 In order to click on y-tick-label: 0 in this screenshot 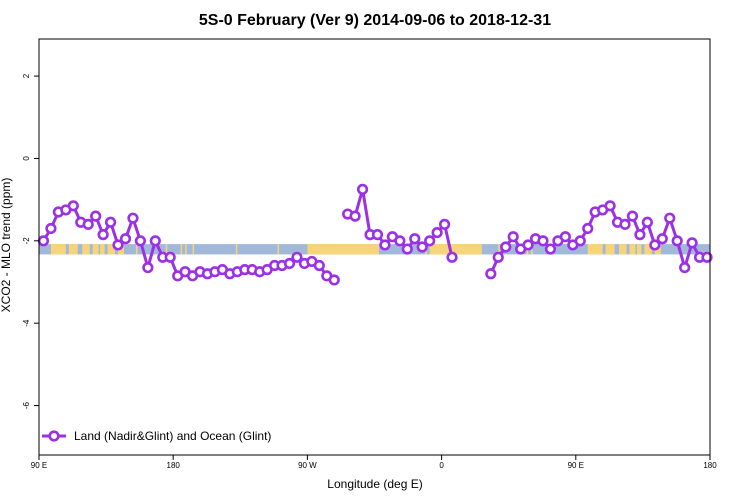, I will do `click(26, 158)`.